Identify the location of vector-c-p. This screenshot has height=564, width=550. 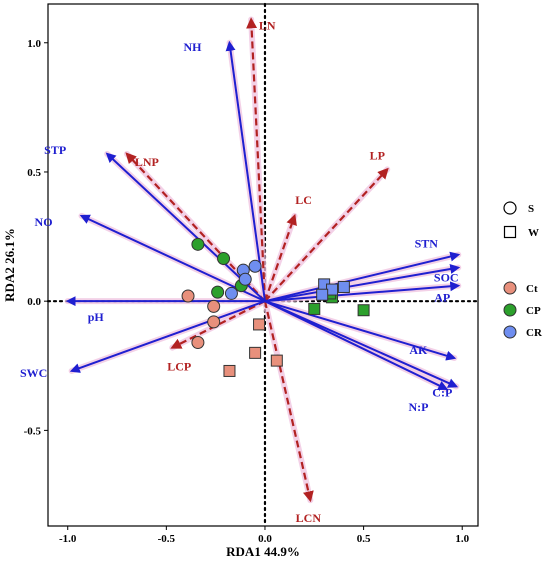
(361, 344).